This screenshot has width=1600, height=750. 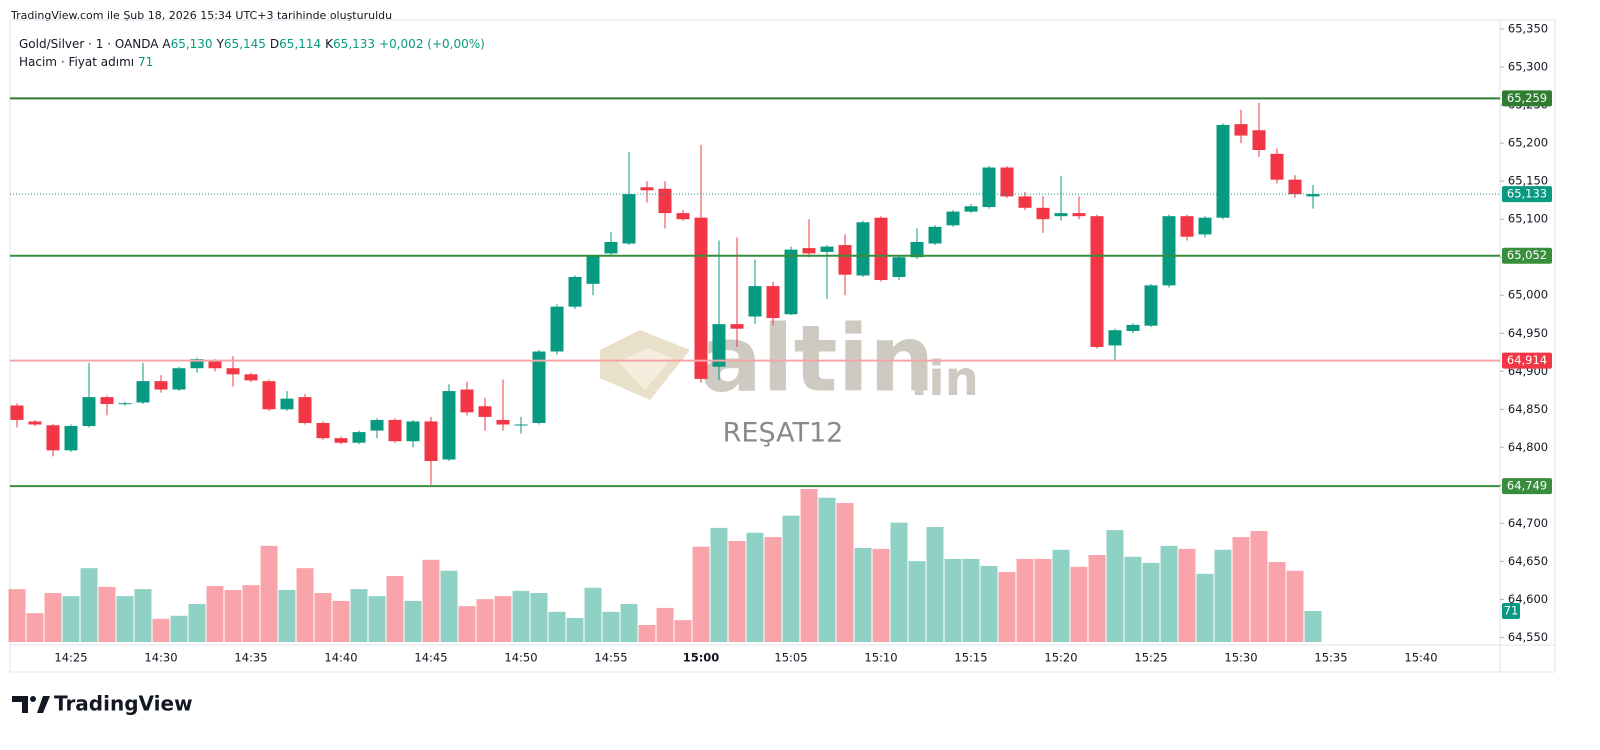 I want to click on price-label: 65,133, so click(x=1527, y=194).